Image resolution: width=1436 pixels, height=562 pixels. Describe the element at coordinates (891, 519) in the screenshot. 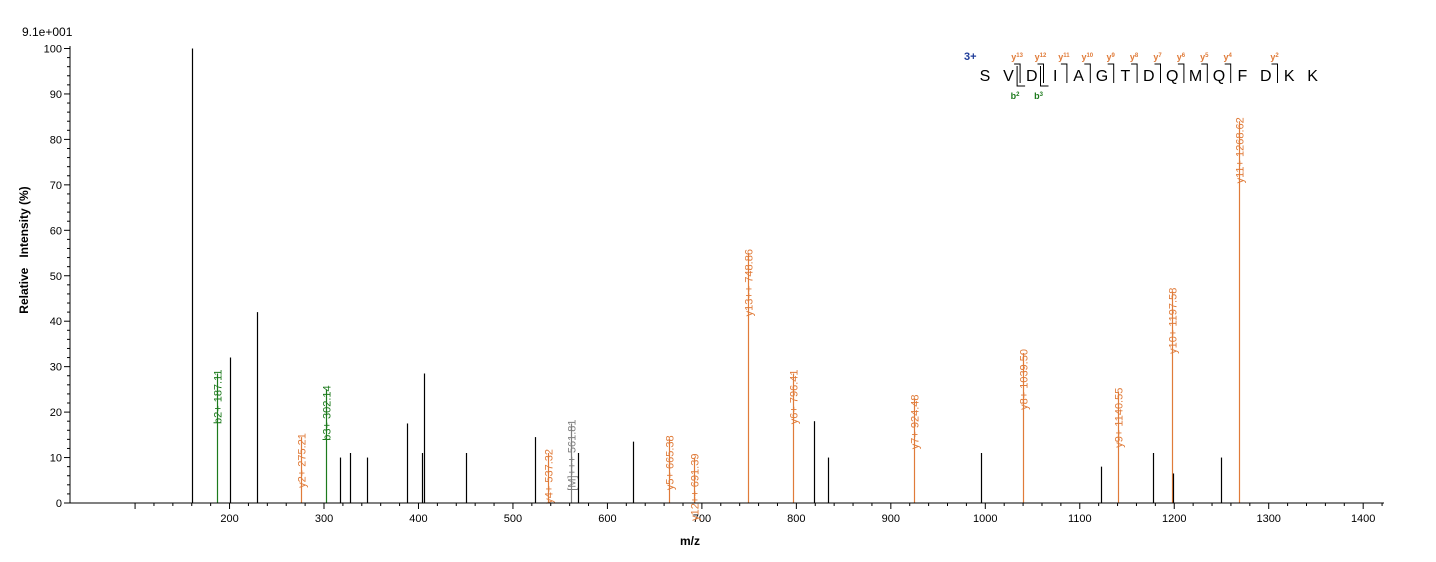

I see `x-tick-label: 900` at that location.